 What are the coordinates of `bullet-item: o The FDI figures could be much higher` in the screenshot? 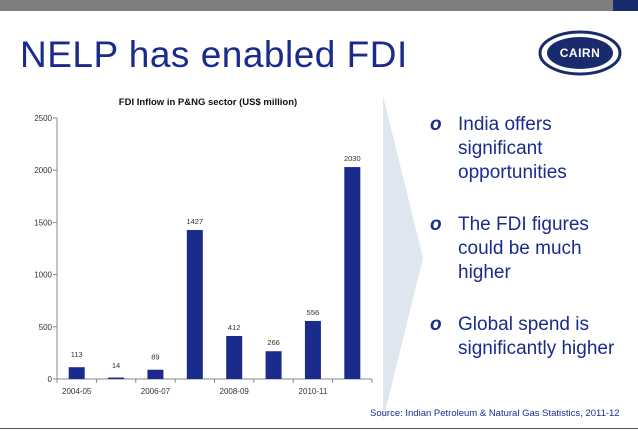 It's located at (532, 249).